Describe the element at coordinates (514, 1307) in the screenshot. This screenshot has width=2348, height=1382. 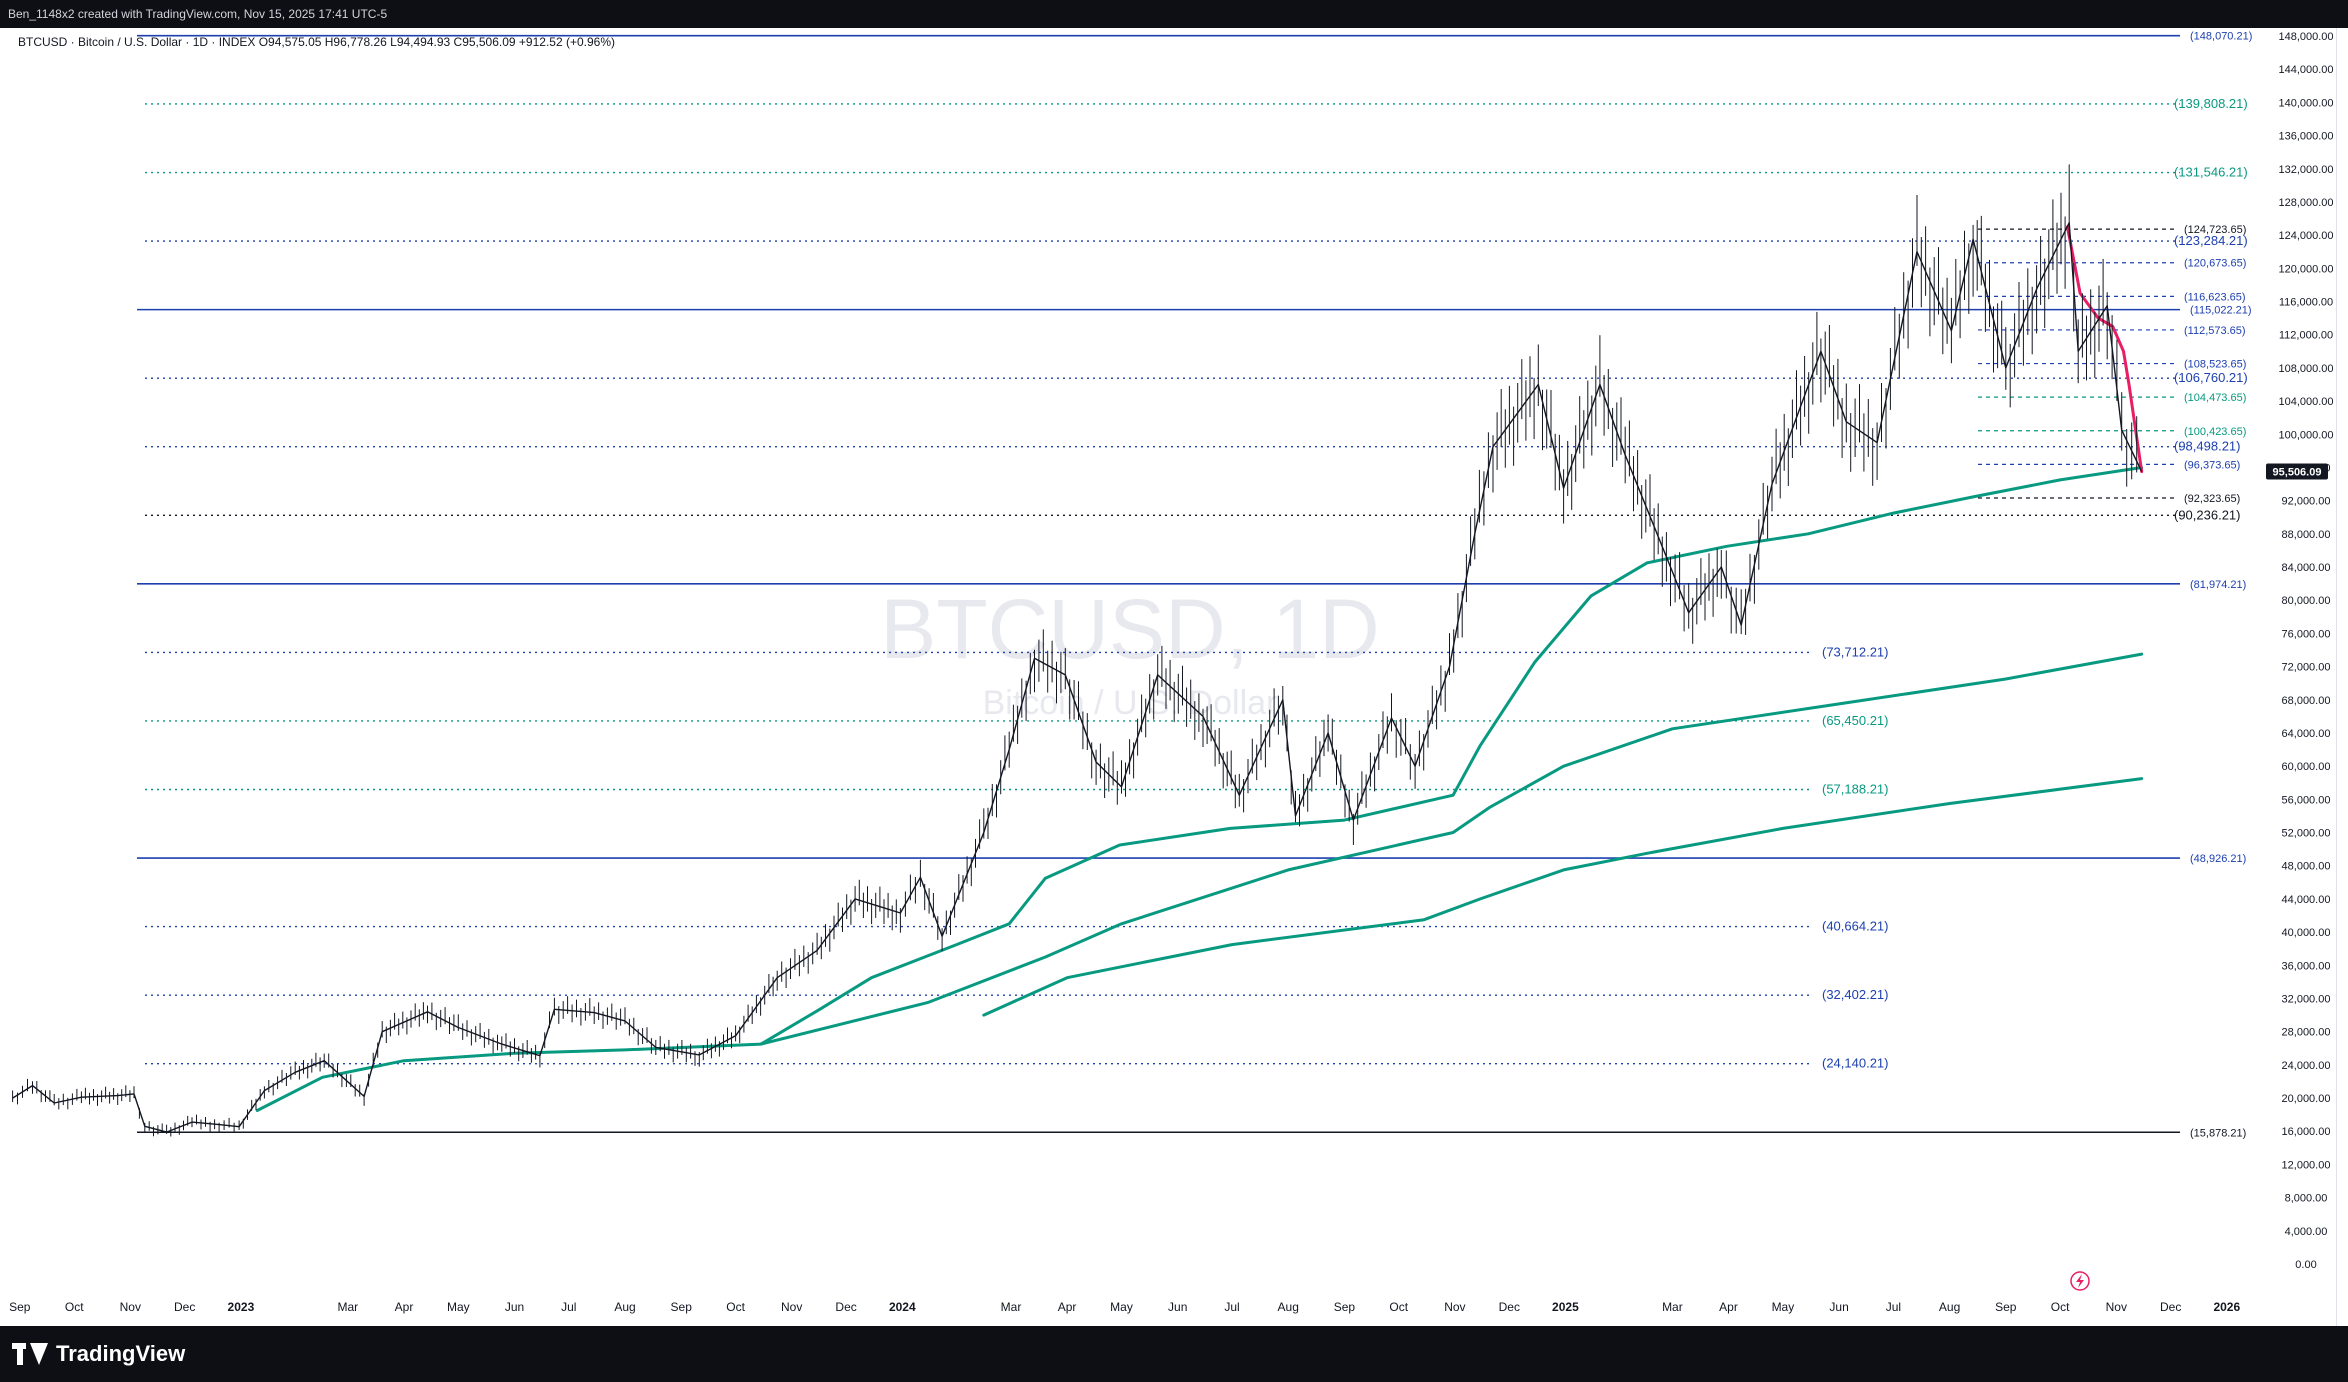
I see `x-tick-label: Jun` at that location.